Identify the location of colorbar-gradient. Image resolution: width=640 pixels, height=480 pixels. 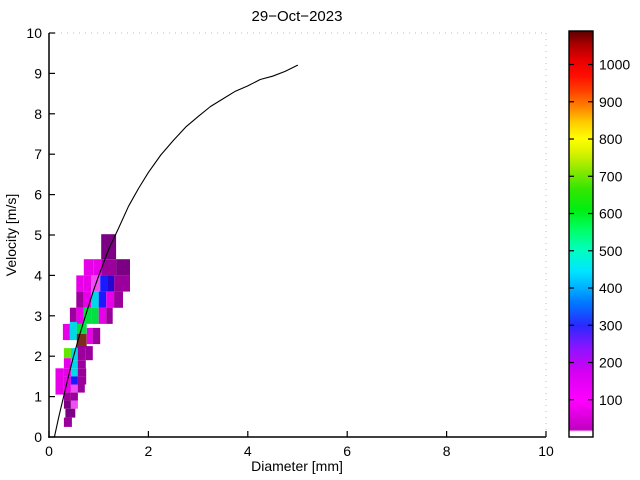
(581, 234).